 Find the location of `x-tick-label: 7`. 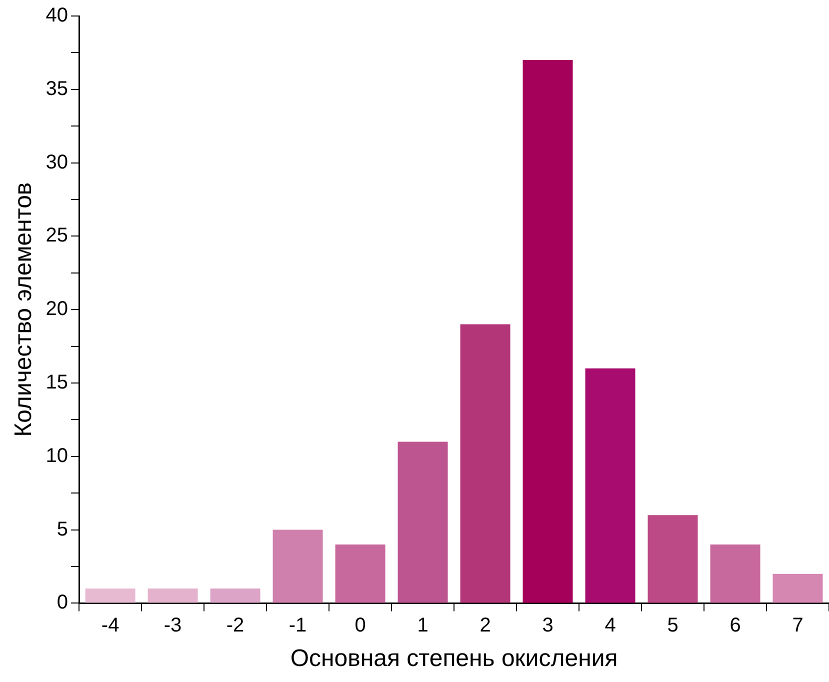

x-tick-label: 7 is located at coordinates (798, 625).